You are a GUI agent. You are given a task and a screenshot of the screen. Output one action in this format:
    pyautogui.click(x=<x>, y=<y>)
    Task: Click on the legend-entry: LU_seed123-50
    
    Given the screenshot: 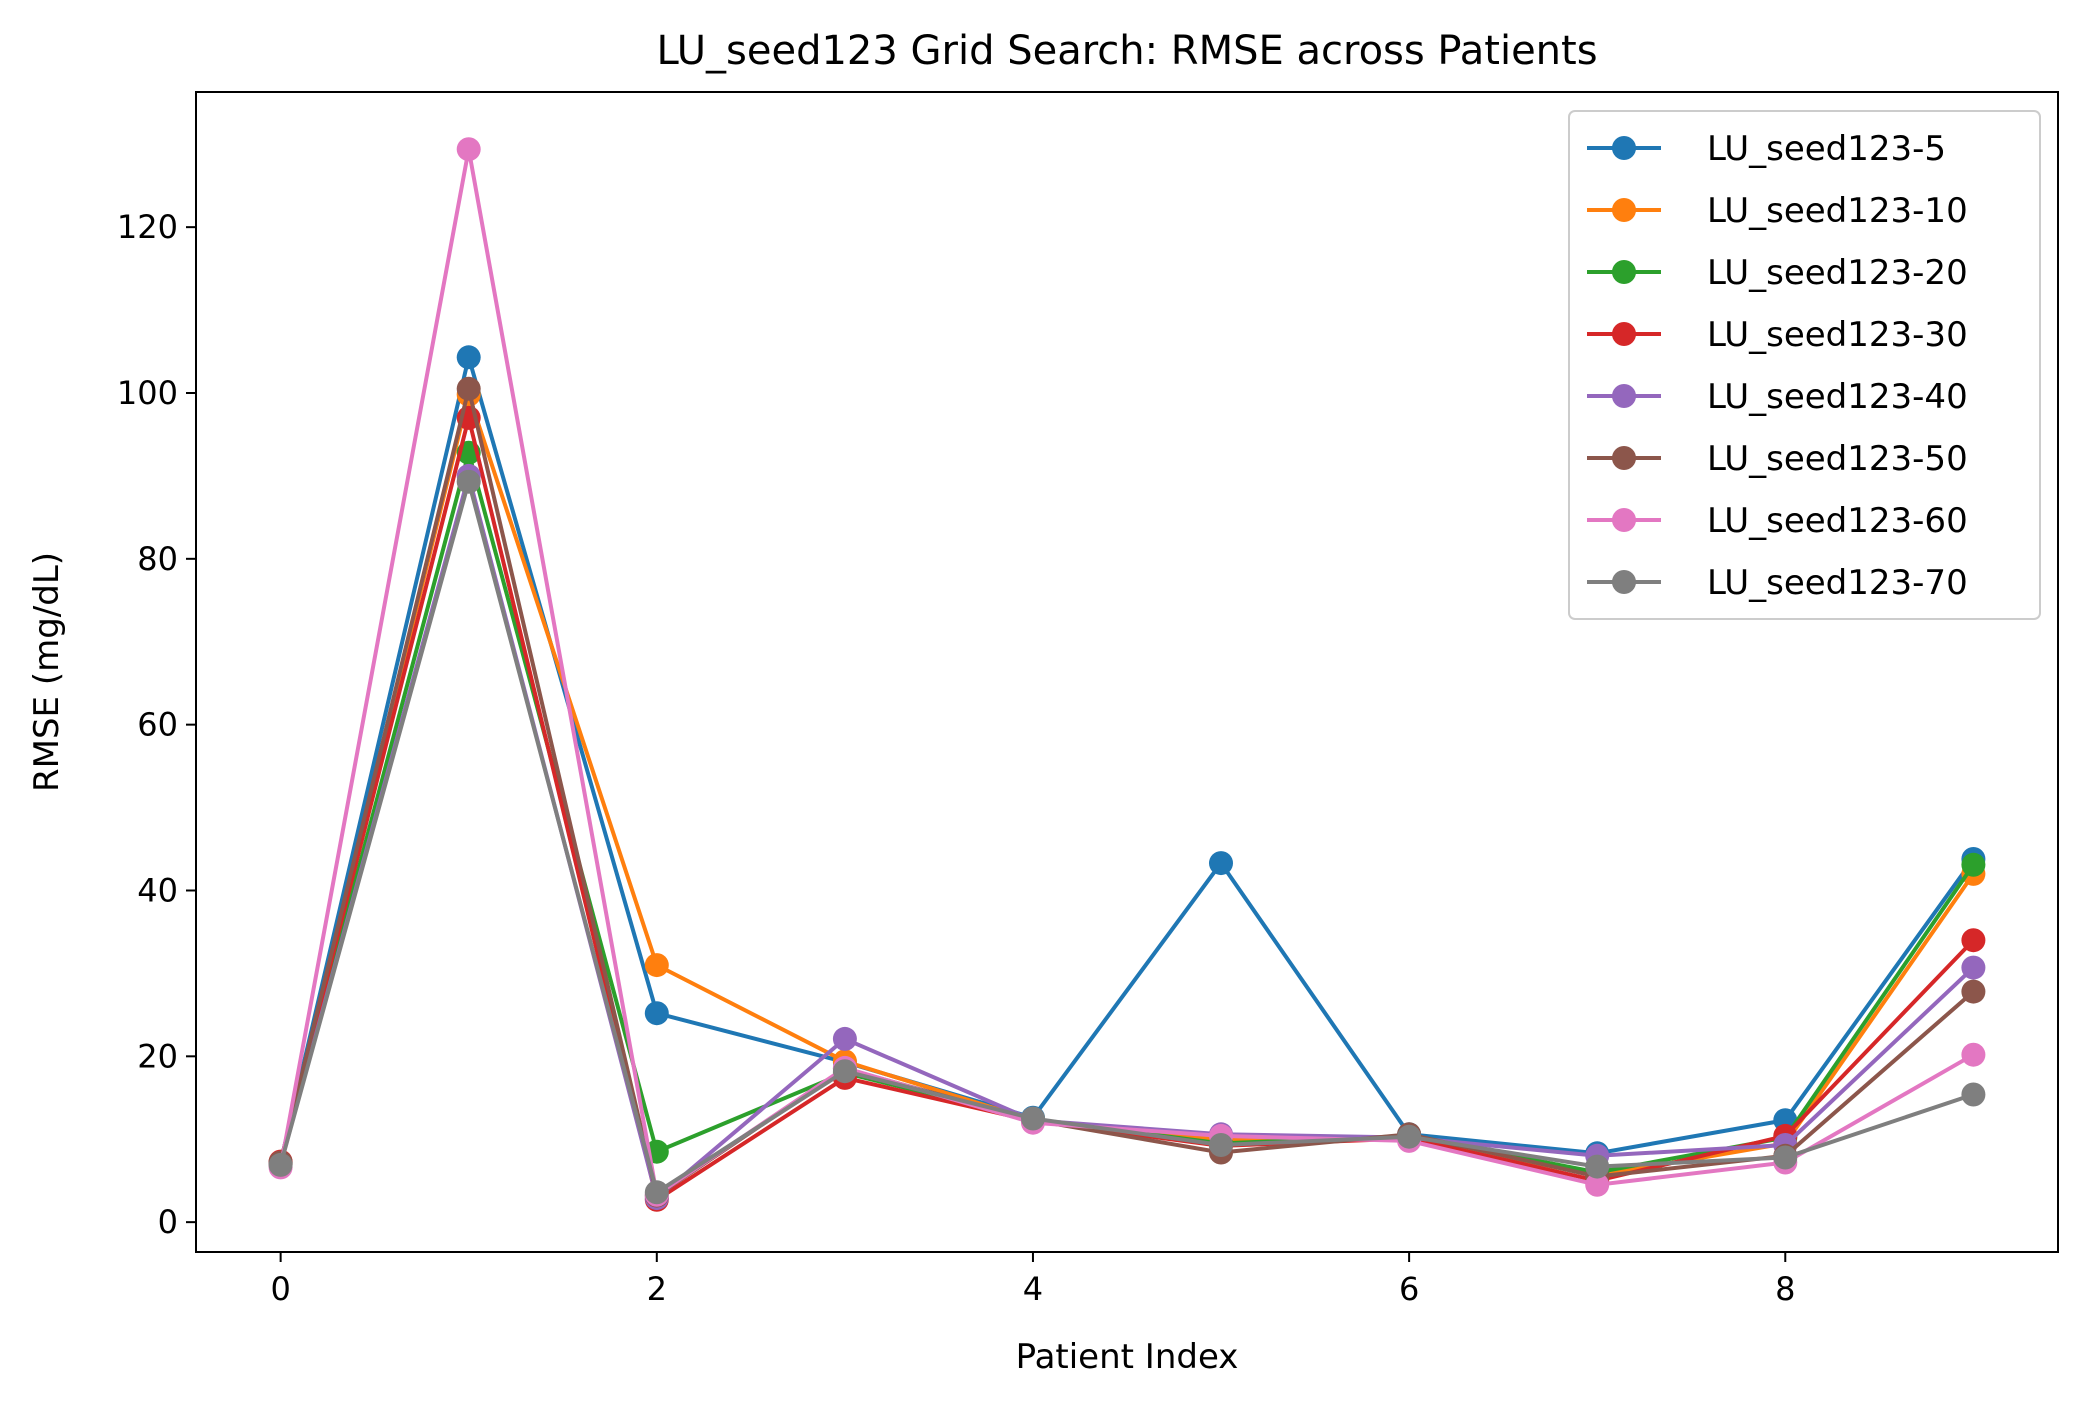 What is the action you would take?
    pyautogui.click(x=1777, y=459)
    